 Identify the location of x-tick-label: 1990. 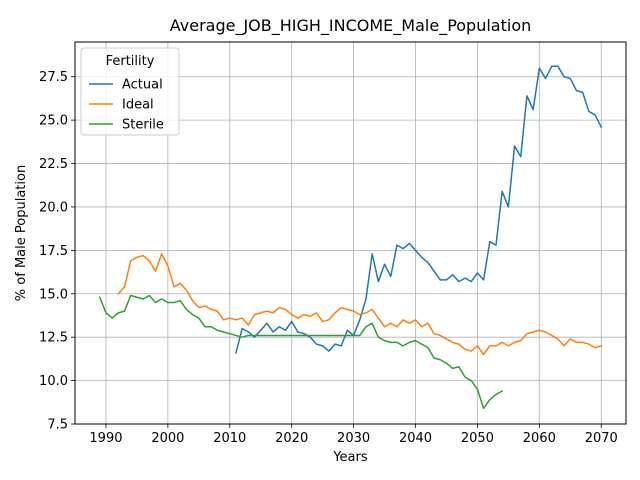
(105, 438).